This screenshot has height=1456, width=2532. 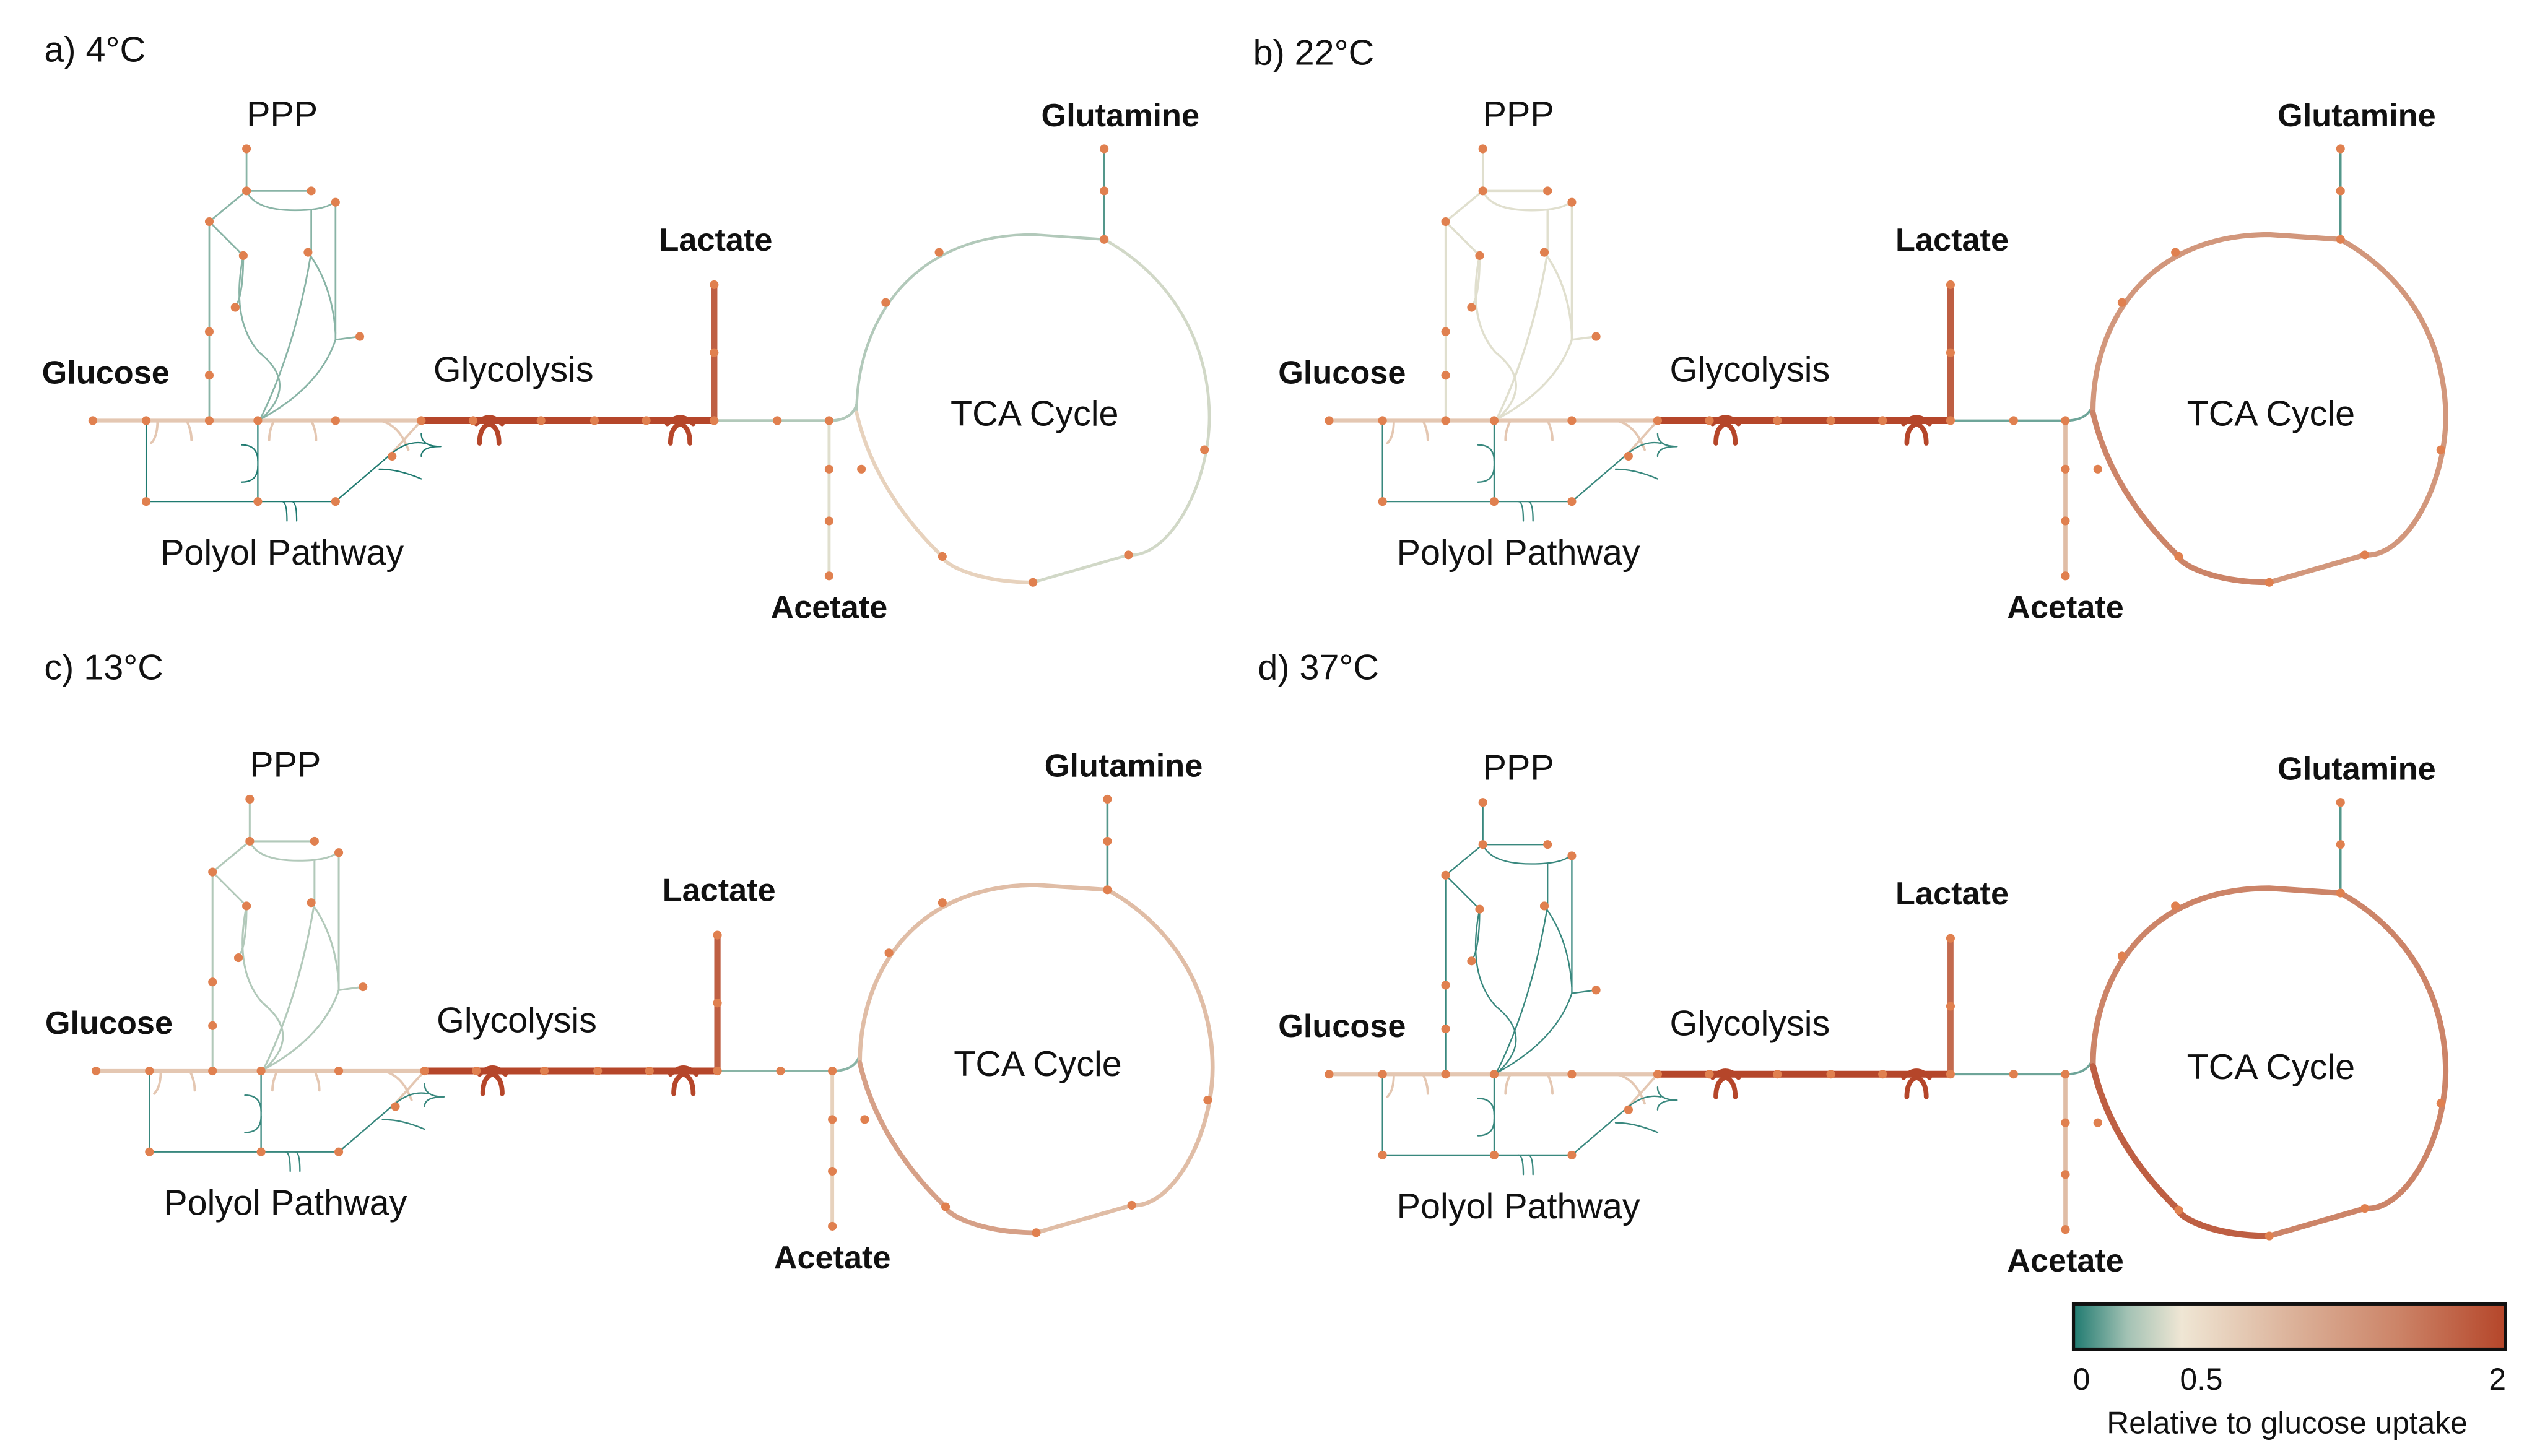 I want to click on glucose-label: Glucose, so click(x=1342, y=373).